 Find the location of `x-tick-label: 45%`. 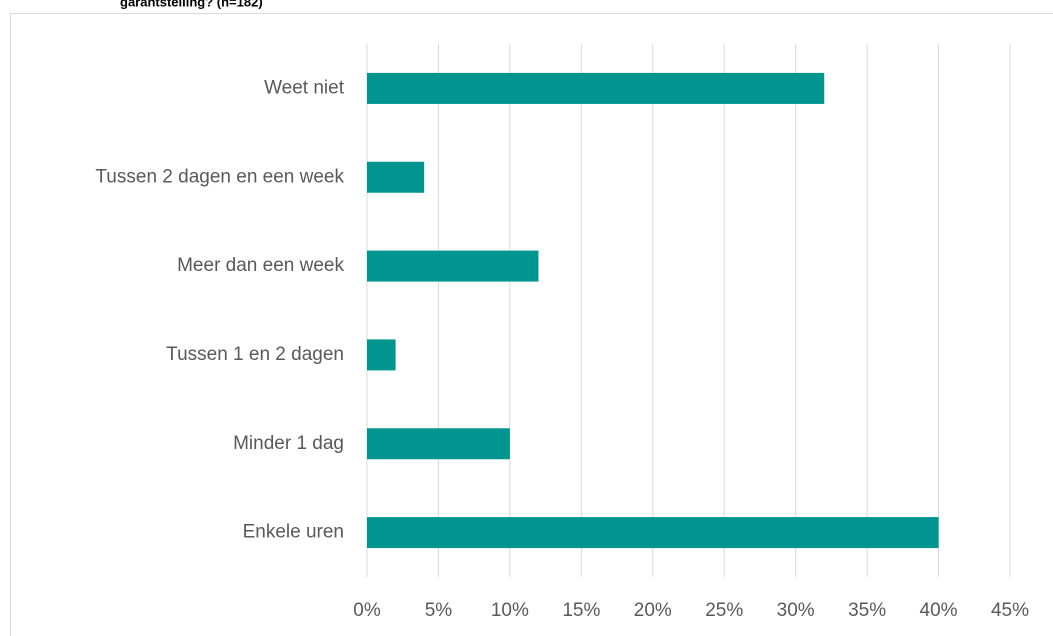

x-tick-label: 45% is located at coordinates (1010, 610).